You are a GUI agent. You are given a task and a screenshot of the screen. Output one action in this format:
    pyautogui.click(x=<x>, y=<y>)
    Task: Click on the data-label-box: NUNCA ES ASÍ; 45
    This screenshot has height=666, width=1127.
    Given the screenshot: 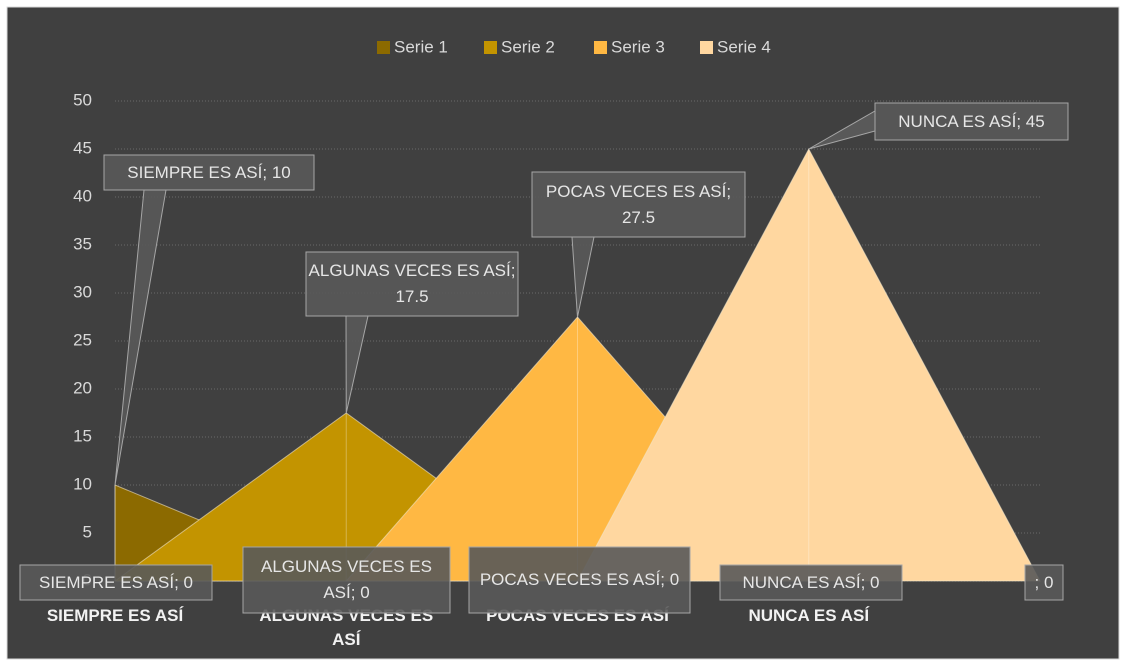 What is the action you would take?
    pyautogui.click(x=971, y=121)
    